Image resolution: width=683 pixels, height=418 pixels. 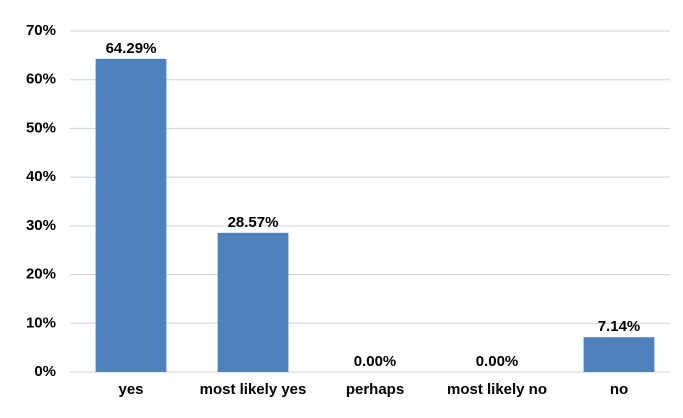 What do you see at coordinates (41, 127) in the screenshot?
I see `y-tick-label: 50%` at bounding box center [41, 127].